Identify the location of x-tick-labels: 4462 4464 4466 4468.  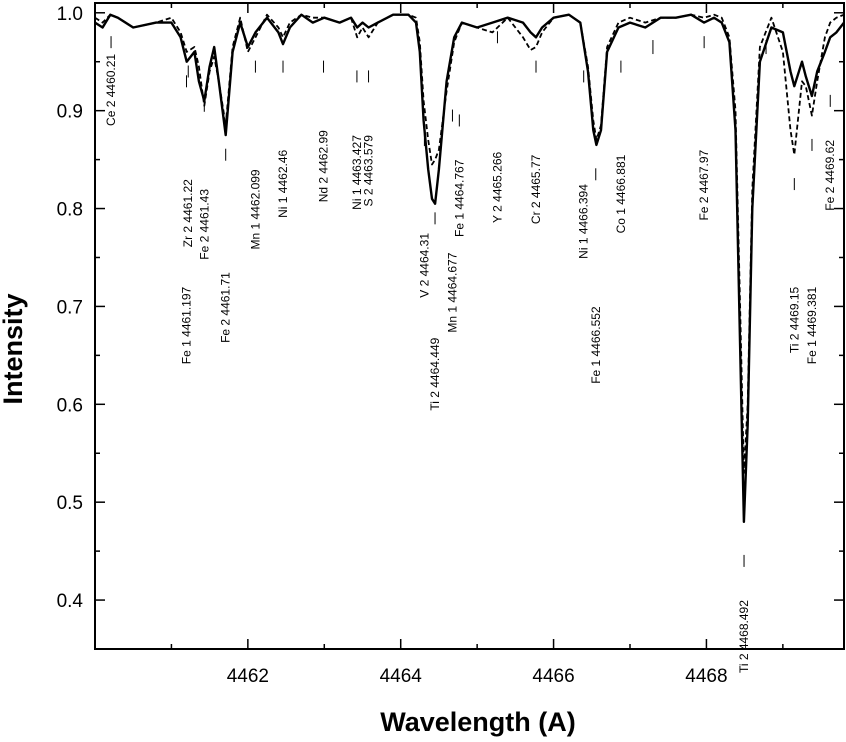
(477, 676).